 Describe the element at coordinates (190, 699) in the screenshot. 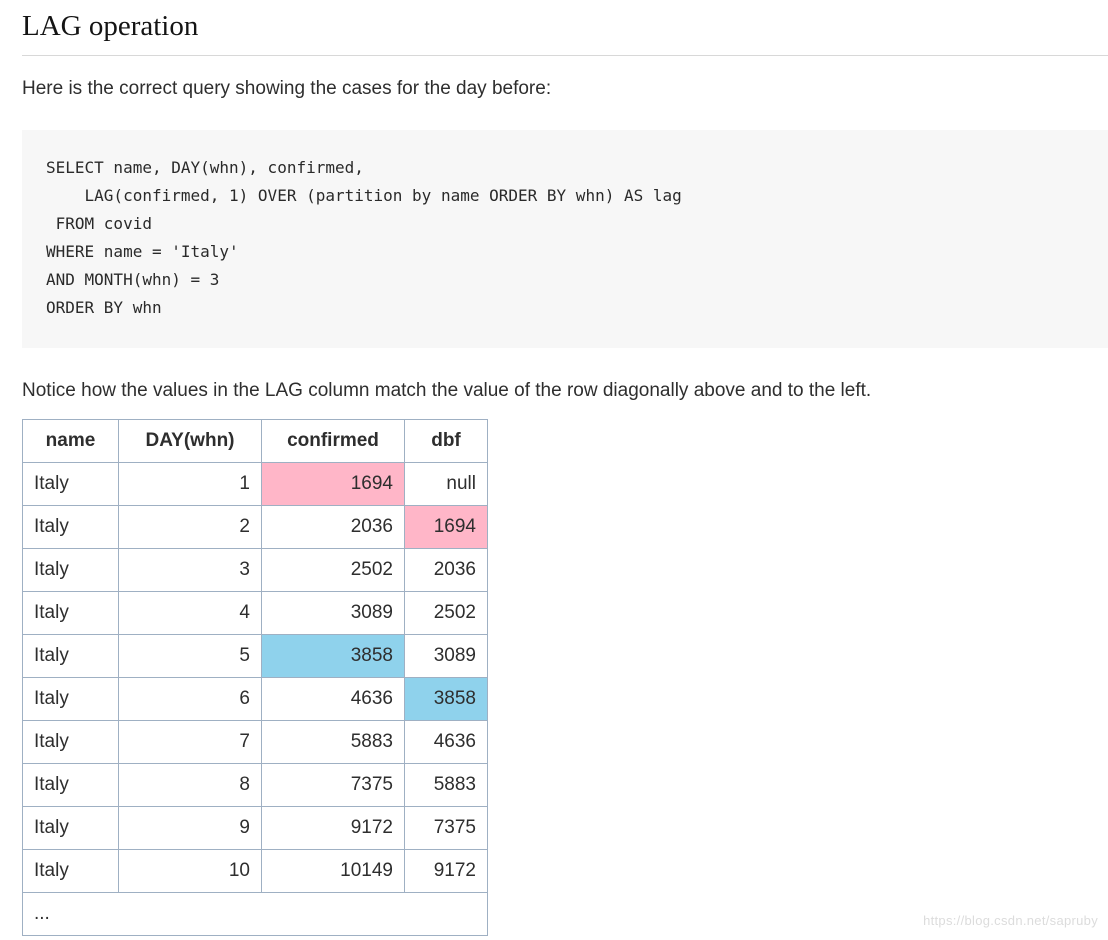

I see `cell-day: 6` at that location.